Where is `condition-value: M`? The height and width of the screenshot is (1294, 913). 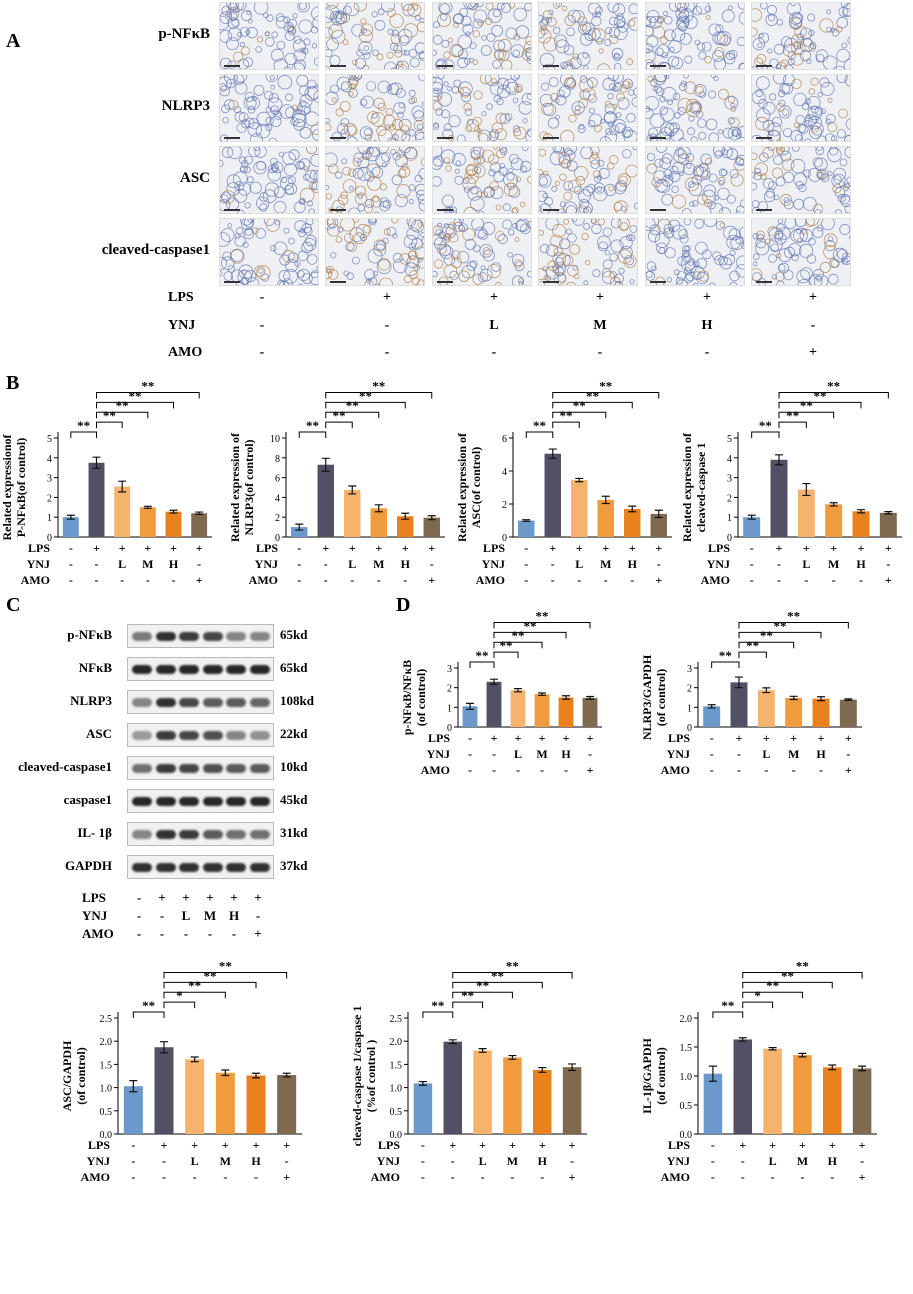
condition-value: M is located at coordinates (378, 564).